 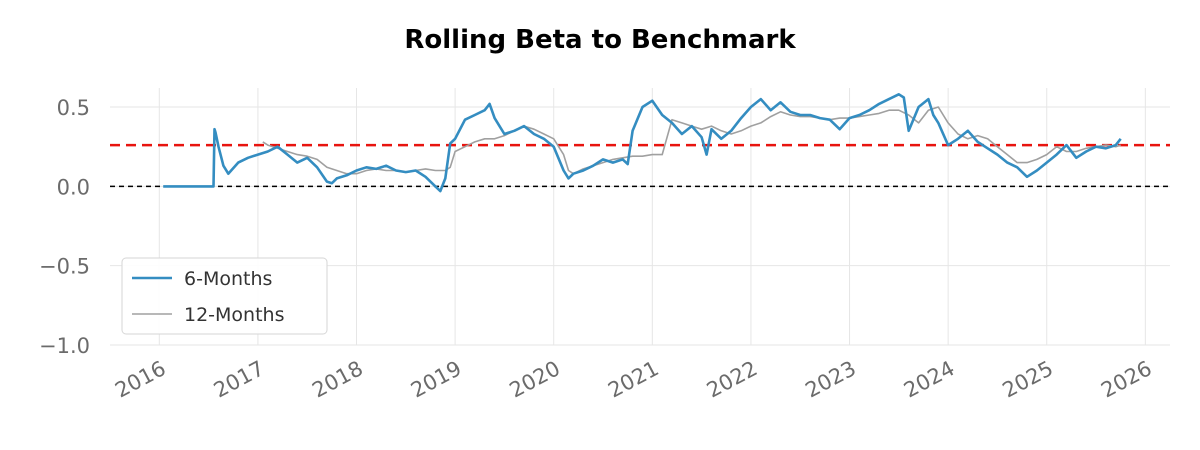 I want to click on x-tick-label: 2026, so click(x=1126, y=379).